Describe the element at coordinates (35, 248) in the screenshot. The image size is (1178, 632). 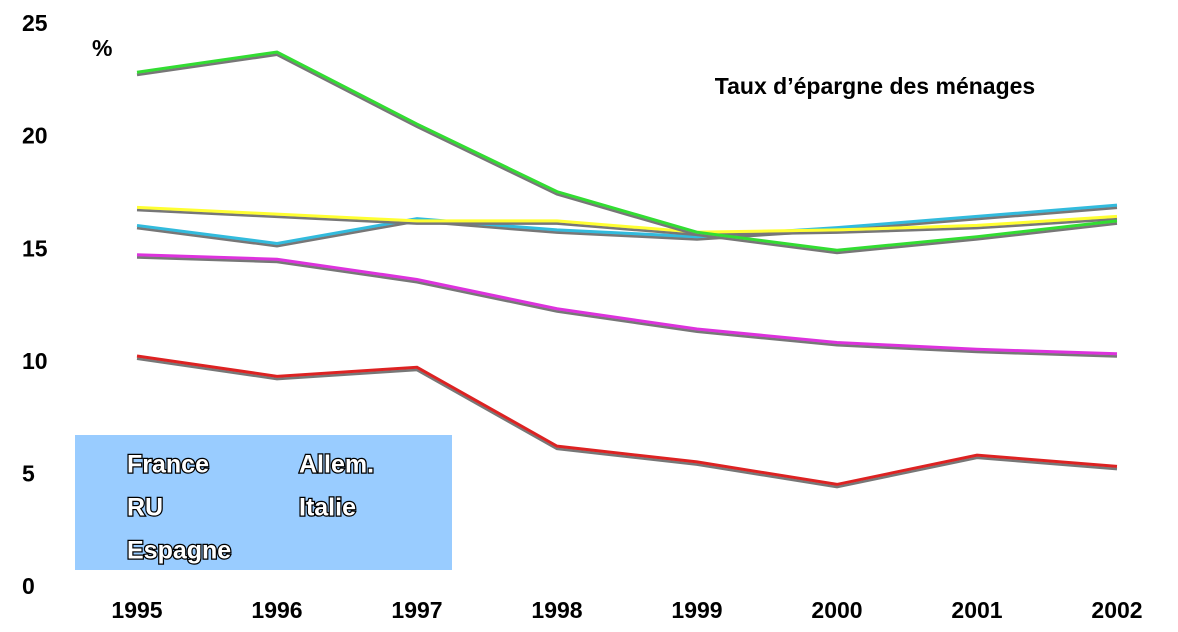
I see `y-tick-label: 15` at that location.